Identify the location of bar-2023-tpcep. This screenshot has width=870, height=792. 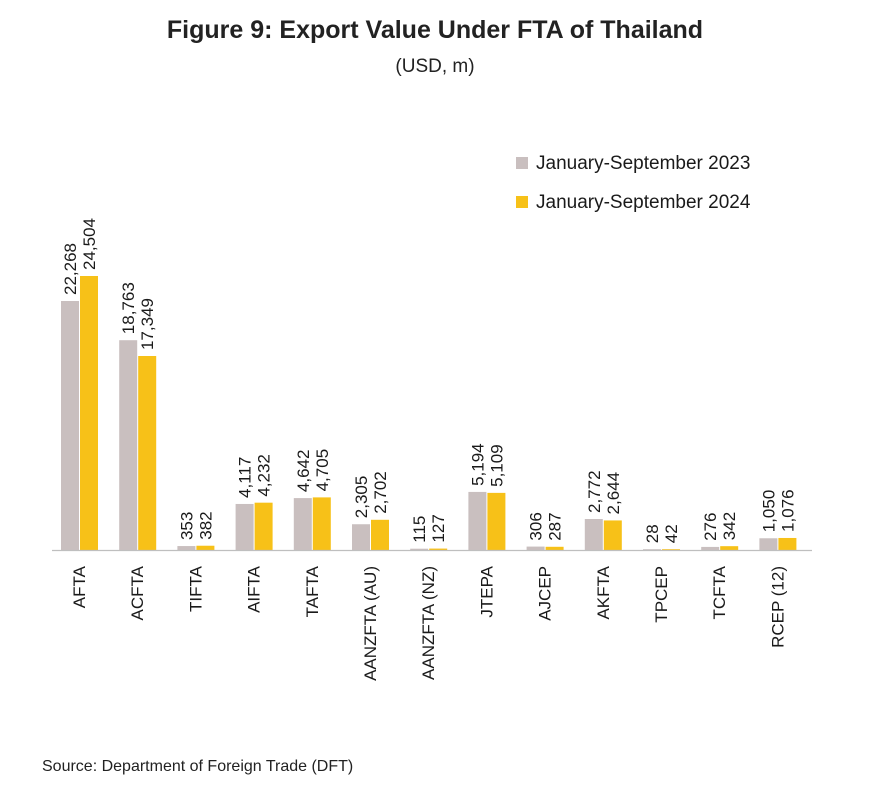
(652, 549).